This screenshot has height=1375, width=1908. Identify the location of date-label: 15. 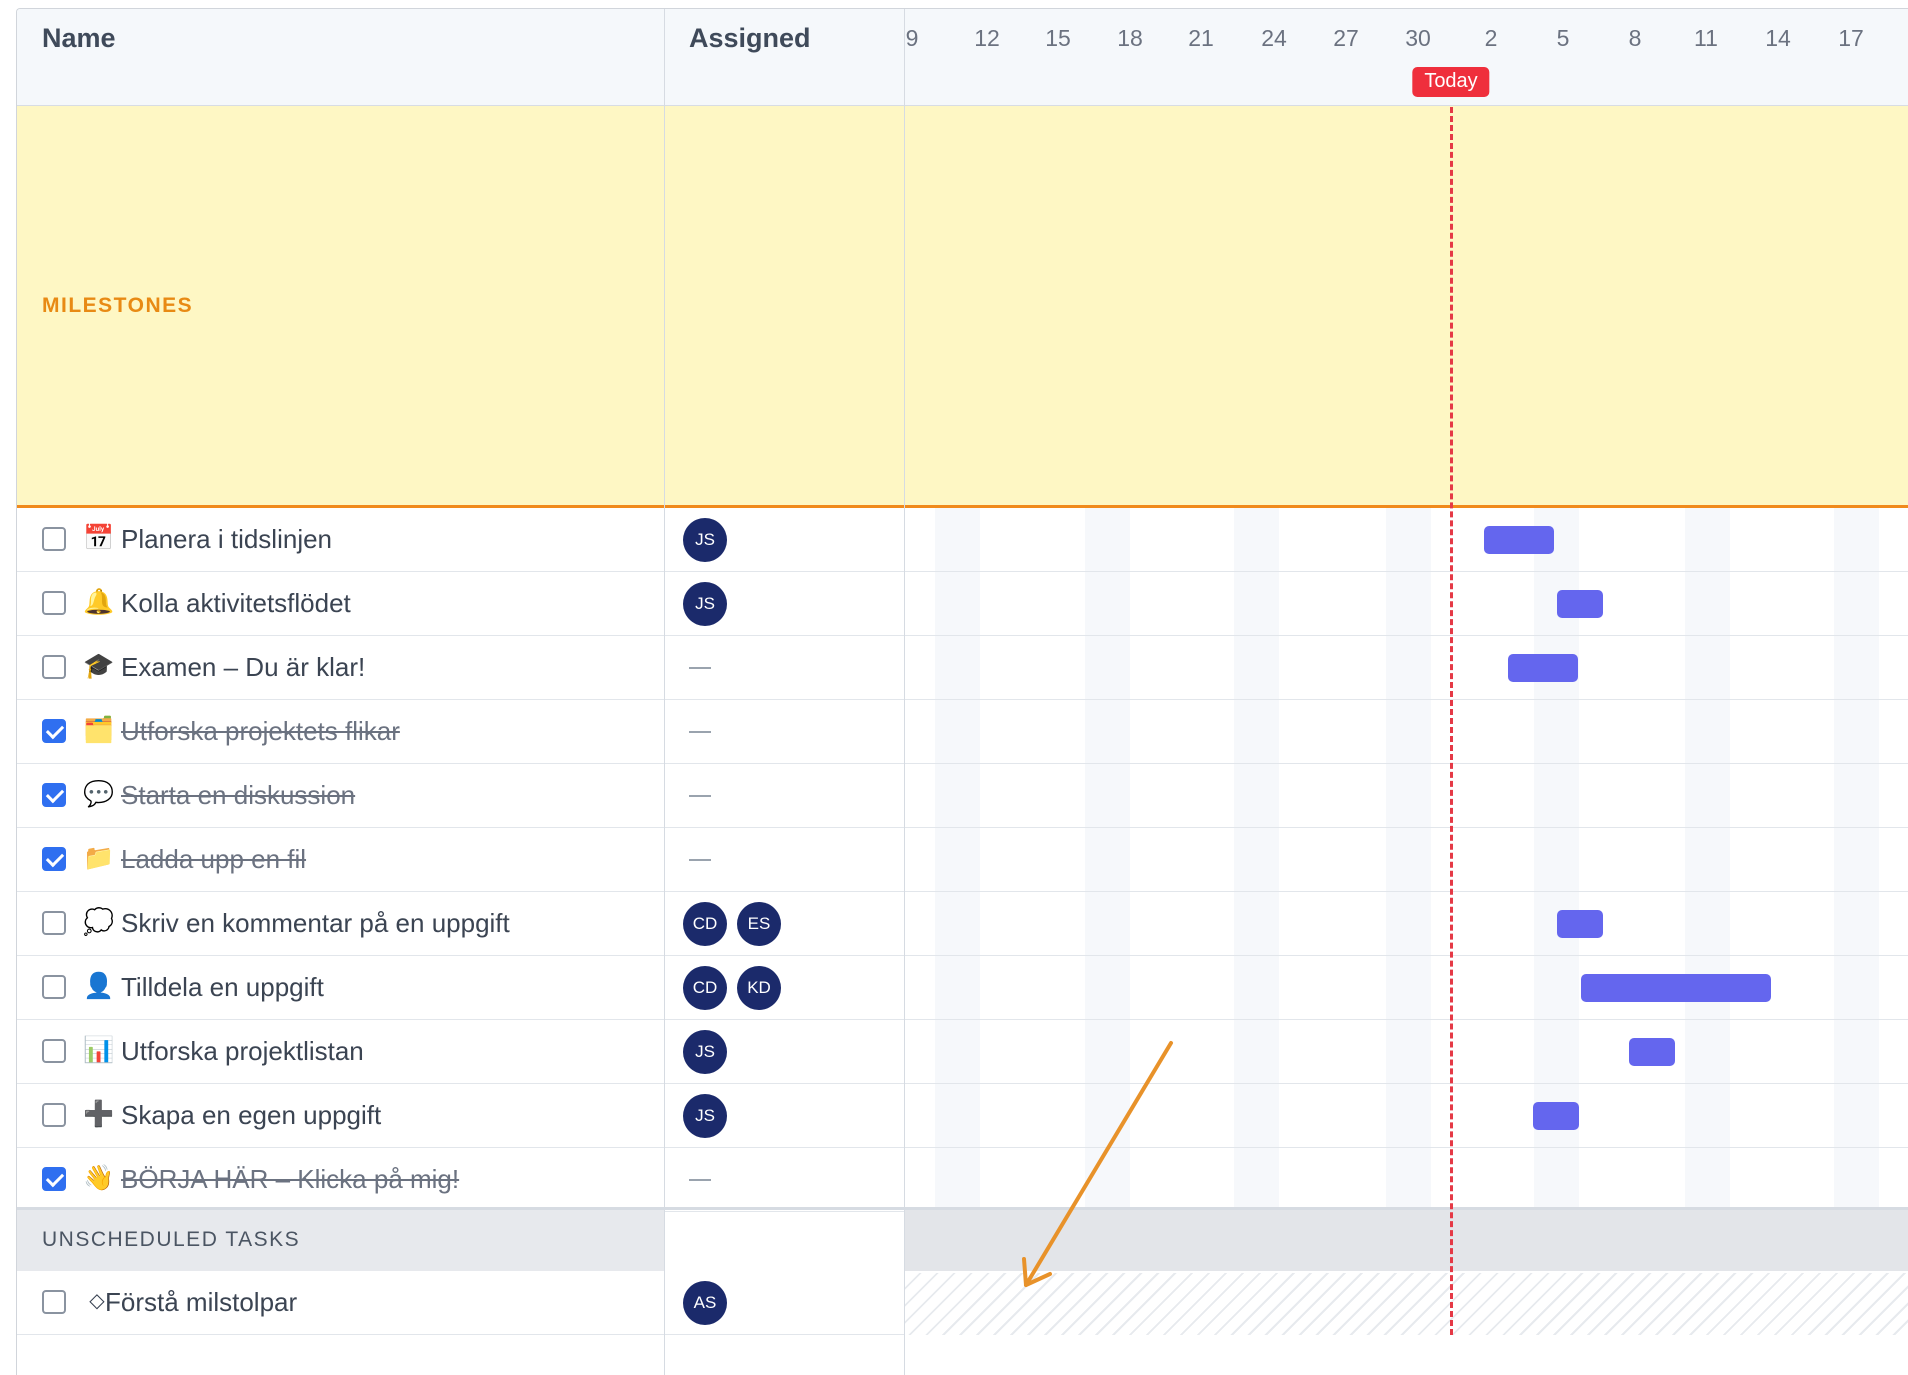
(1058, 38).